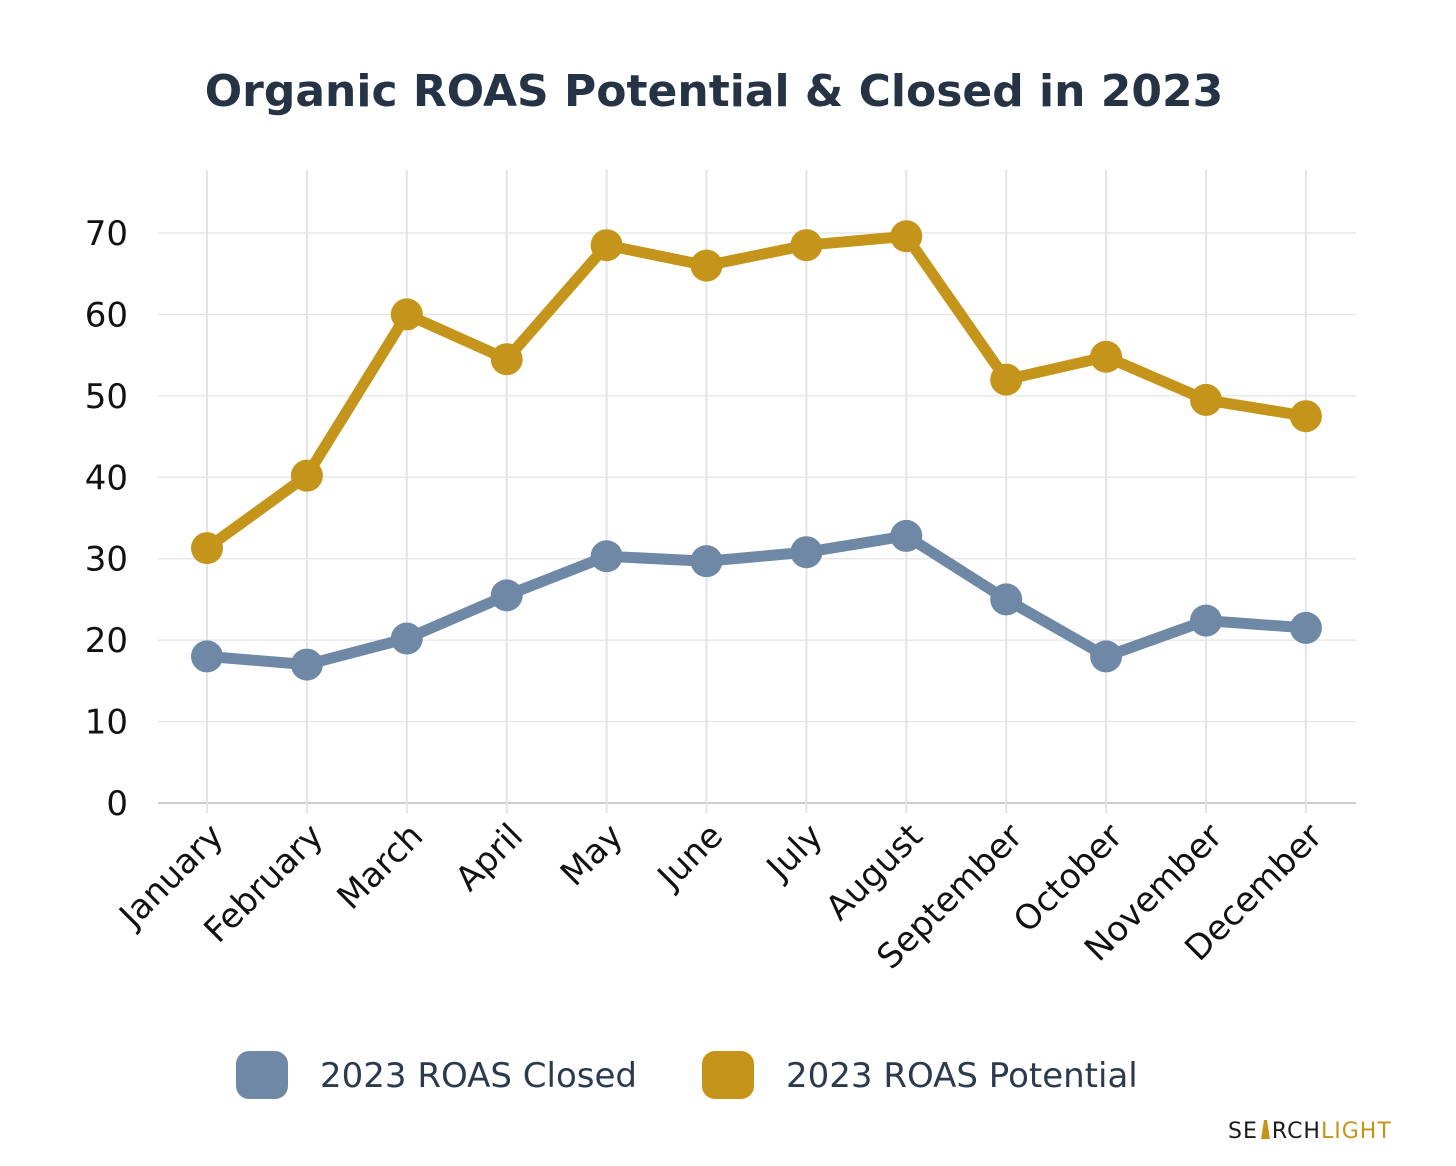 Image resolution: width=1456 pixels, height=1166 pixels. Describe the element at coordinates (106, 560) in the screenshot. I see `y-tick-label: 30` at that location.